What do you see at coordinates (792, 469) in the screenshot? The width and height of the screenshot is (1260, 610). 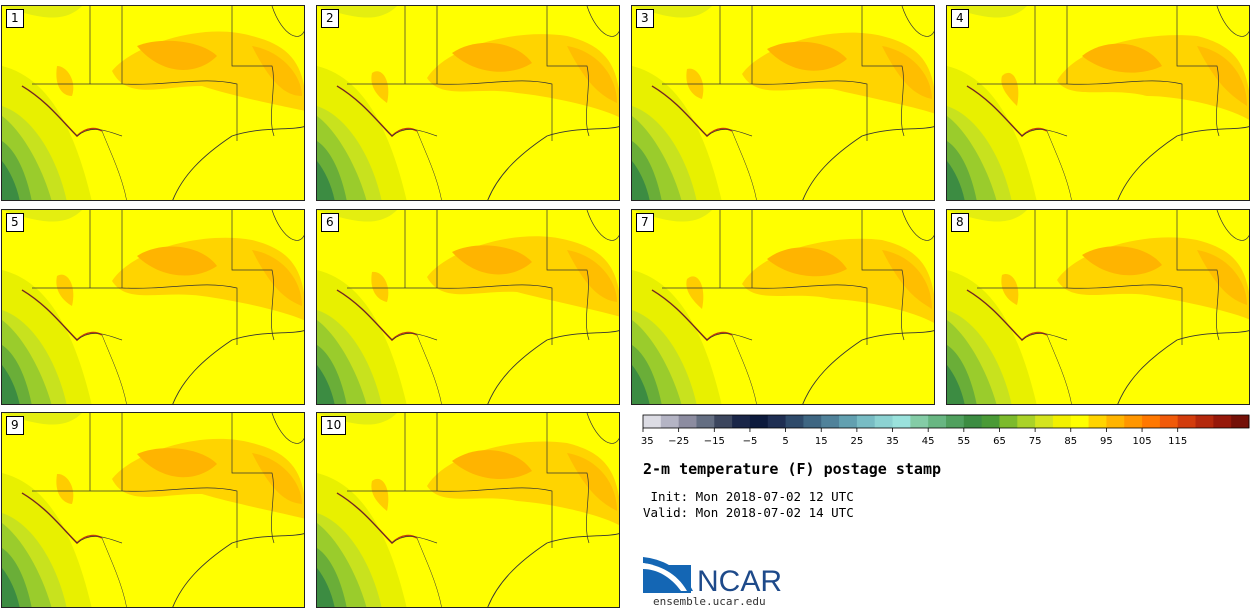 I see `figure-title: 2-m temperature (F) postage stamp` at bounding box center [792, 469].